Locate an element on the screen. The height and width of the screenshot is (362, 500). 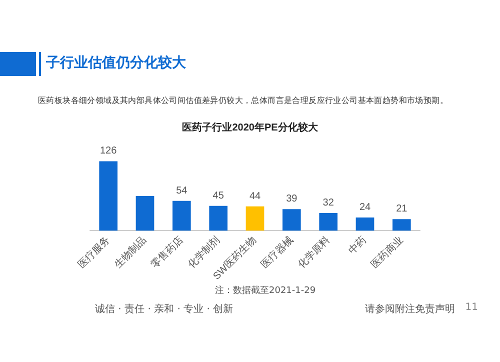
data-label: 39 is located at coordinates (292, 199).